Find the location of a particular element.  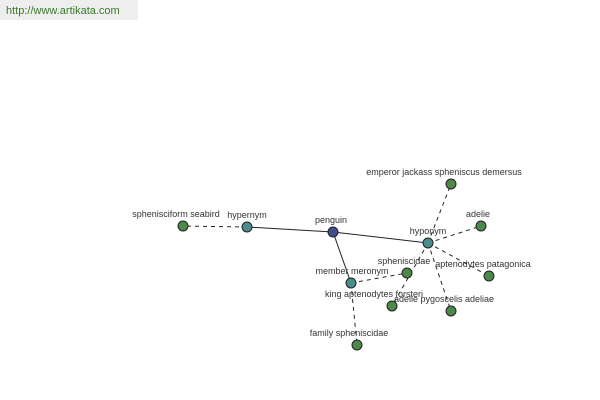

node-label: penguin is located at coordinates (331, 220).